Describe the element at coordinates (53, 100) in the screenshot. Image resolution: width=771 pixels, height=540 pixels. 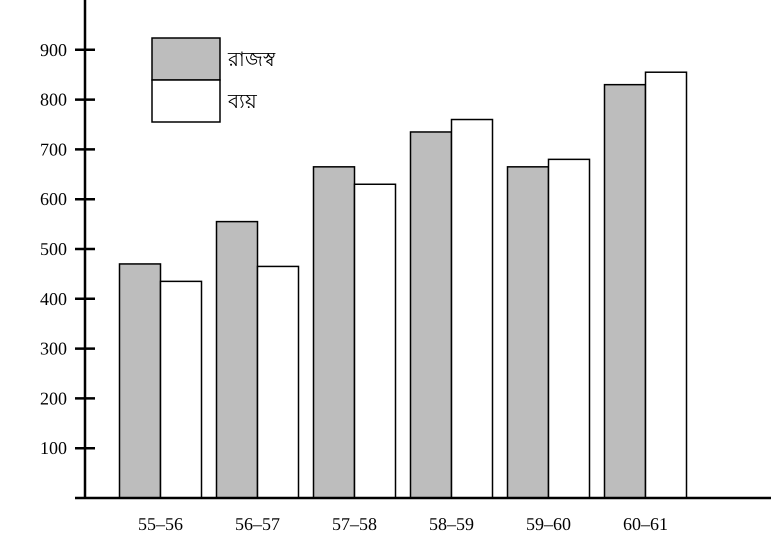
I see `y-tick-label: 800` at that location.